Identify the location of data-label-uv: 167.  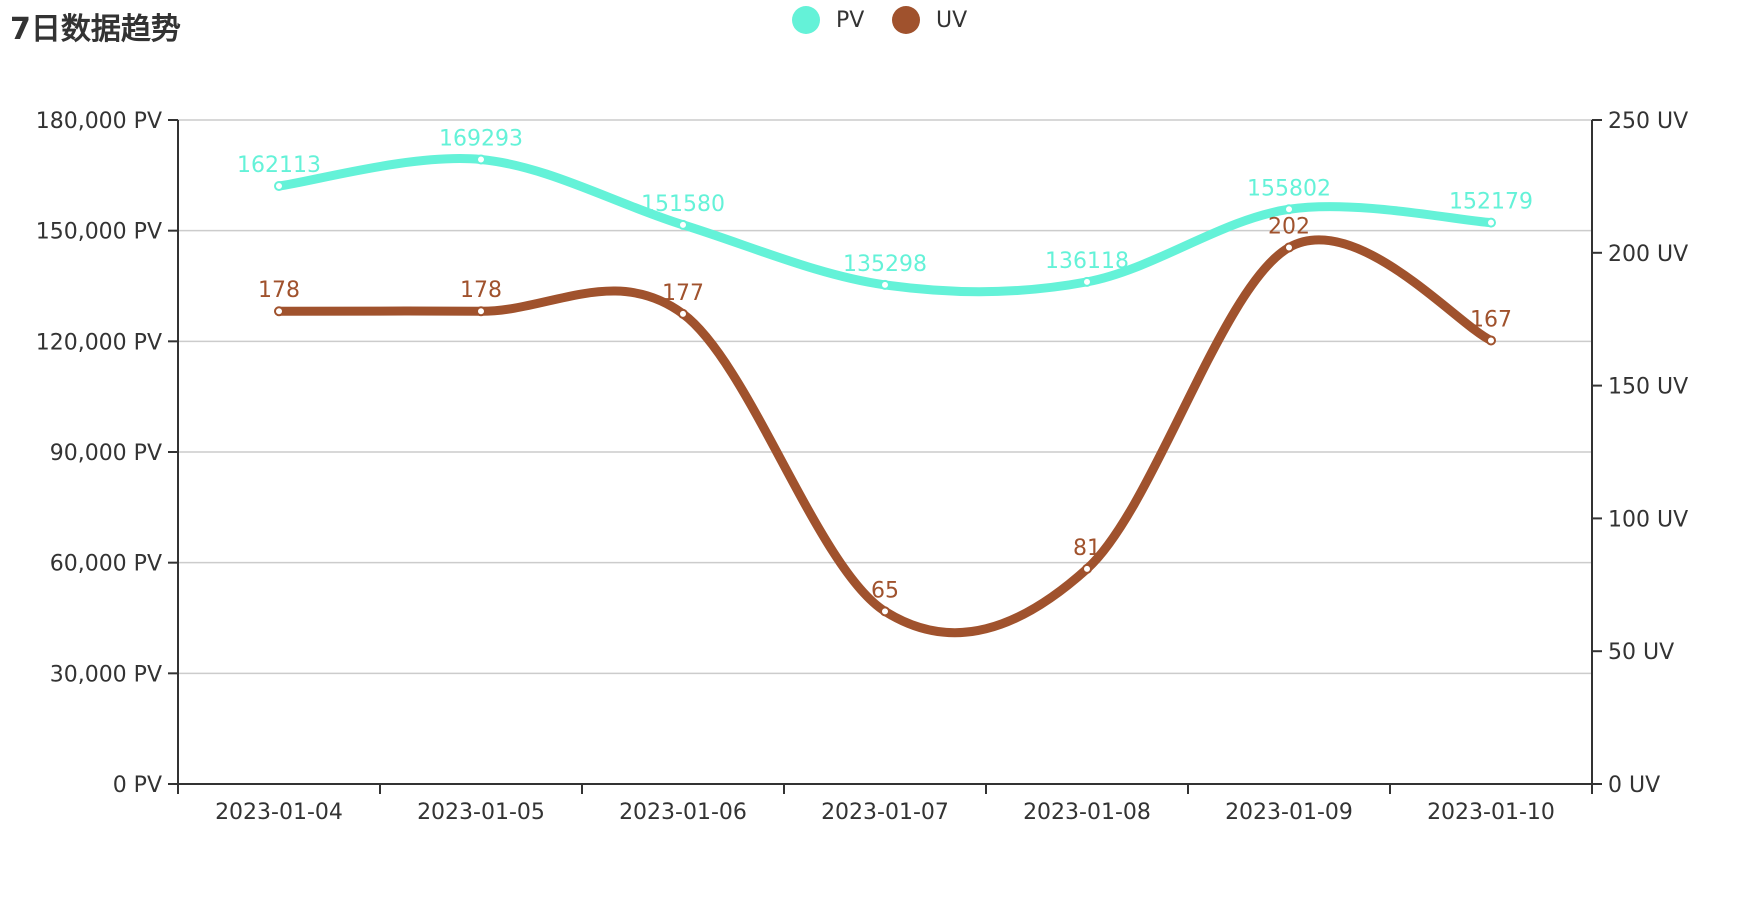
(1491, 319).